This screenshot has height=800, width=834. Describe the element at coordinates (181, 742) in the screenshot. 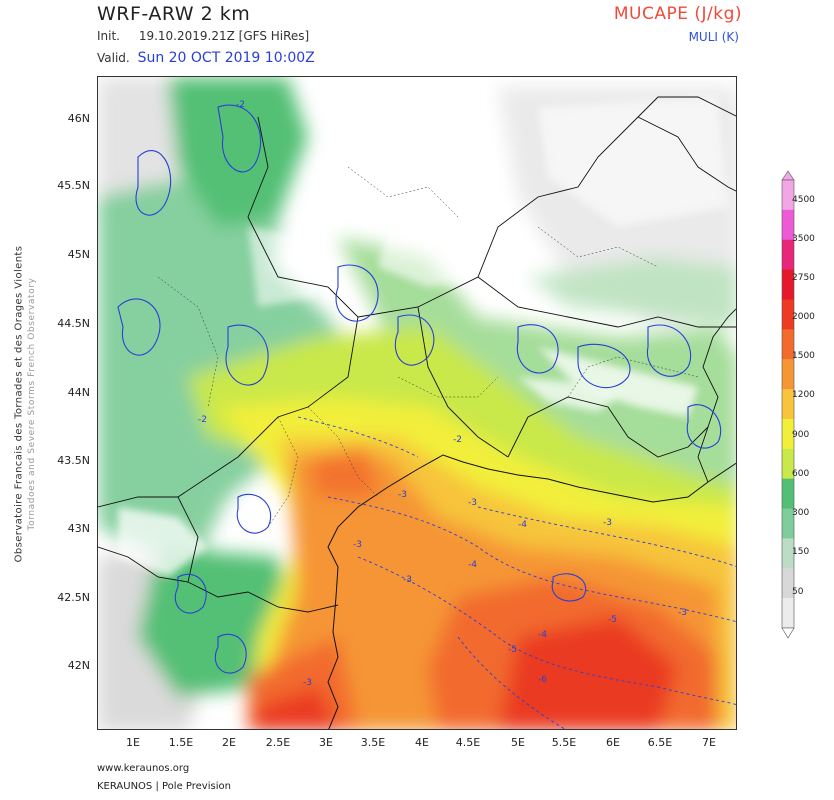

I see `lon-label: 1.5E` at that location.